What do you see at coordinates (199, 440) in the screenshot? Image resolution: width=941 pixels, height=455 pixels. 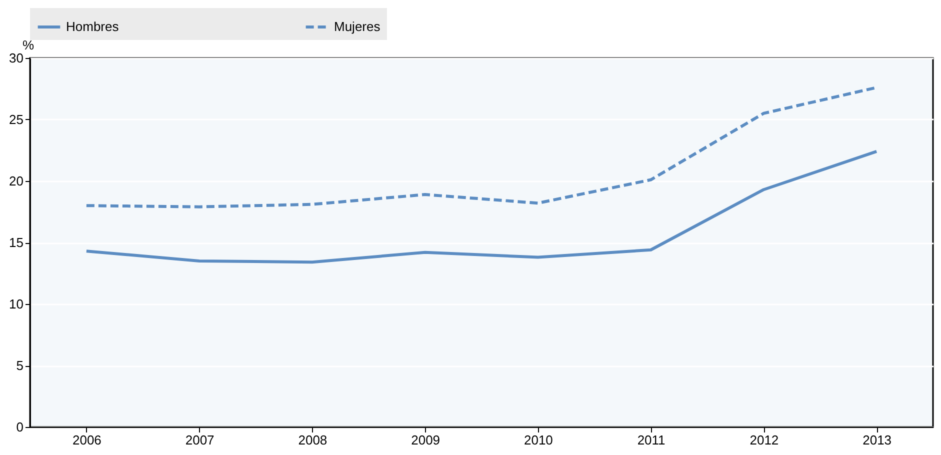 I see `x-tick-label: 2007` at bounding box center [199, 440].